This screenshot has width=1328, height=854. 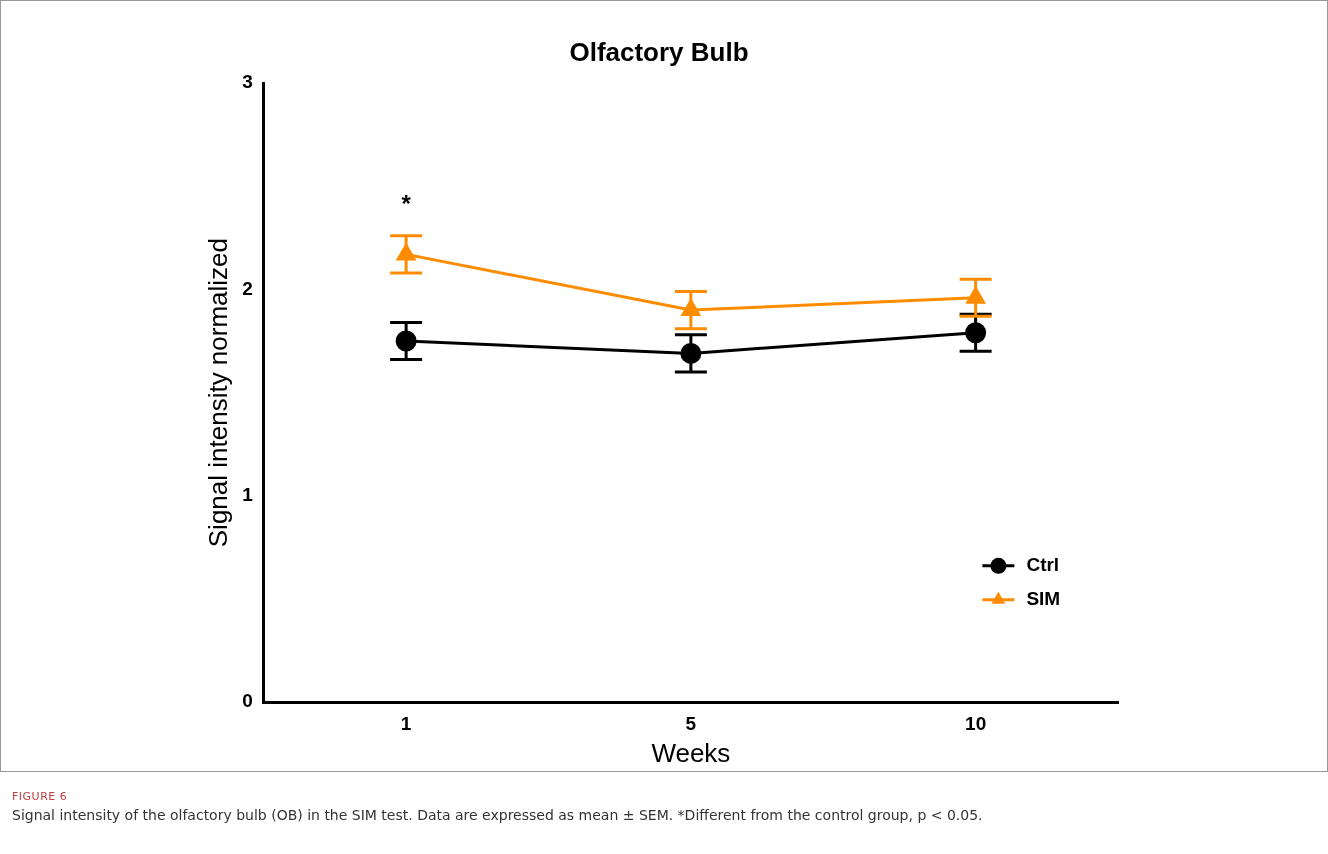 I want to click on x-tick-label: 5, so click(x=691, y=723).